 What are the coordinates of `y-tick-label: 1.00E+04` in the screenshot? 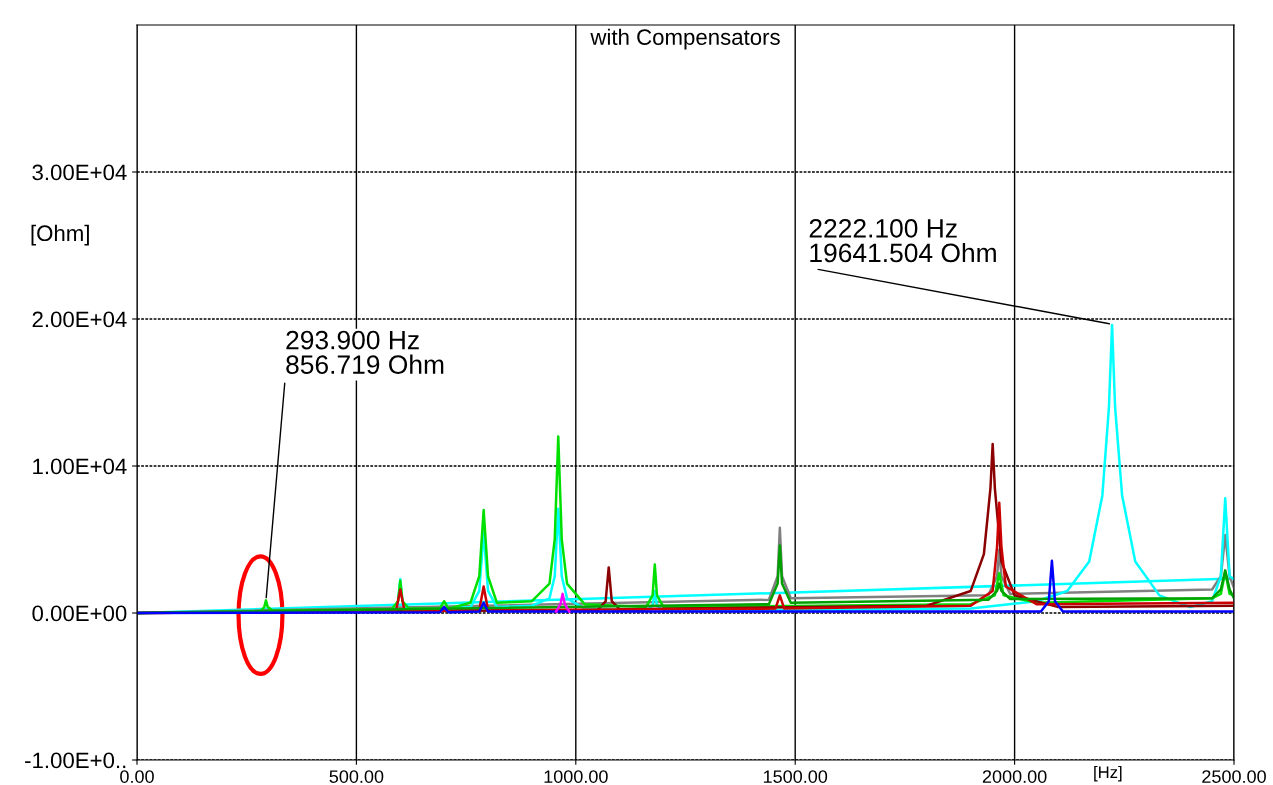 It's located at (80, 466).